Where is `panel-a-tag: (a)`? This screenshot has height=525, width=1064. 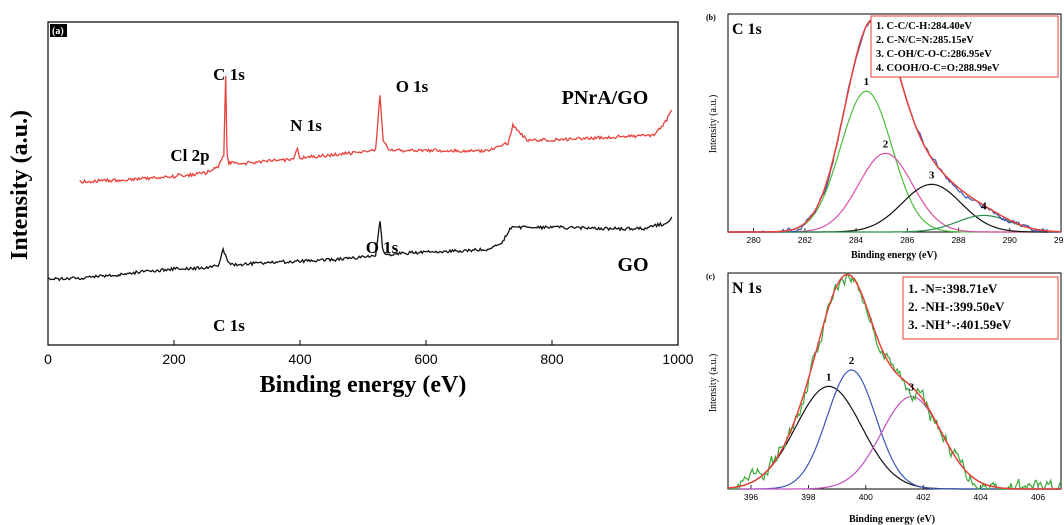
panel-a-tag: (a) is located at coordinates (58, 31).